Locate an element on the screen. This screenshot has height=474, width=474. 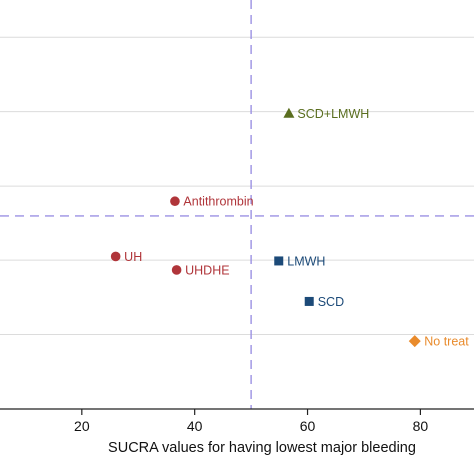
marker-no-treat is located at coordinates (414, 341).